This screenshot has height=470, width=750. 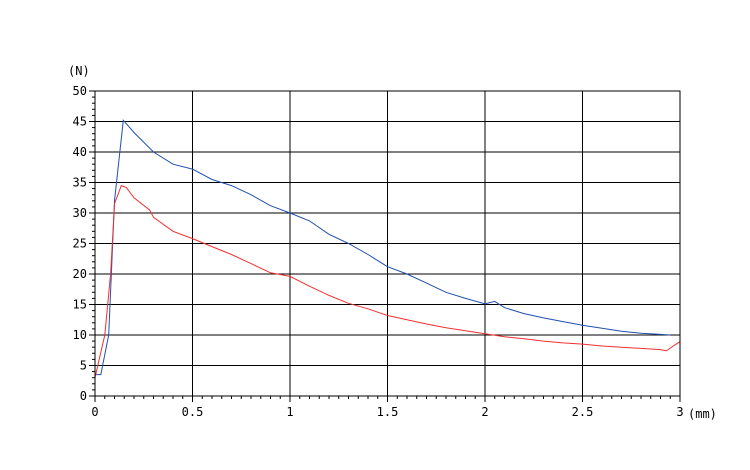 What do you see at coordinates (702, 414) in the screenshot?
I see `x-axis-label: (mm)` at bounding box center [702, 414].